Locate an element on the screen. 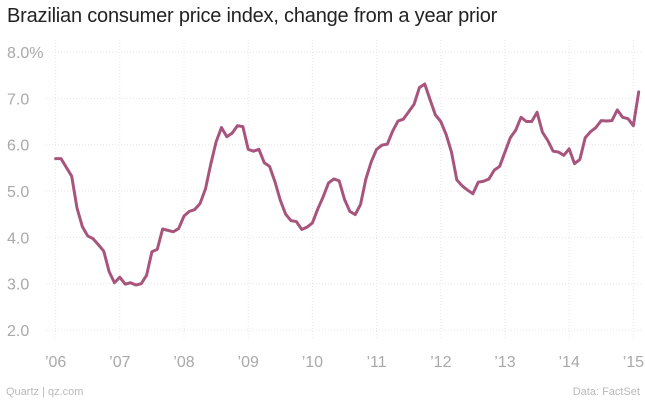 The image size is (645, 403). y-tick-label: 5.0 is located at coordinates (18, 192).